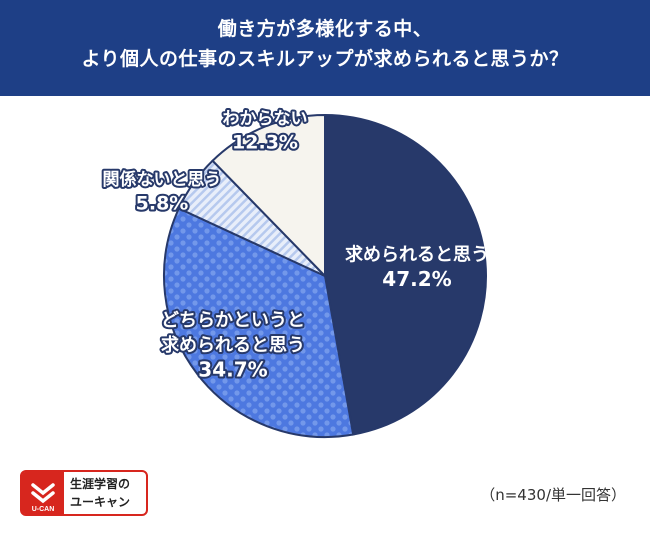 This screenshot has width=650, height=534. What do you see at coordinates (162, 179) in the screenshot?
I see `pie-category-label-2: 関係ないと思う` at bounding box center [162, 179].